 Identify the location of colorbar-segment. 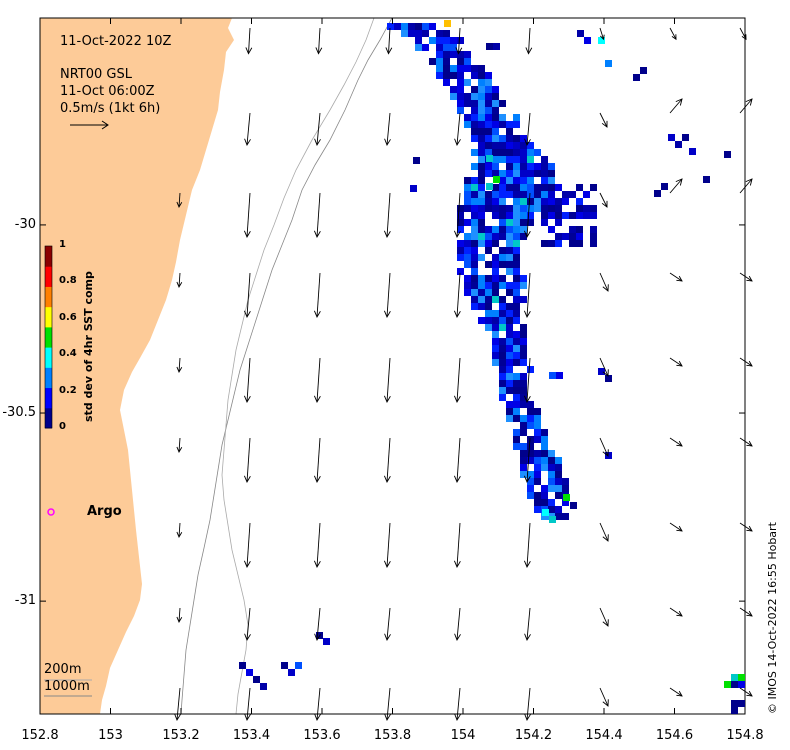
(48, 357).